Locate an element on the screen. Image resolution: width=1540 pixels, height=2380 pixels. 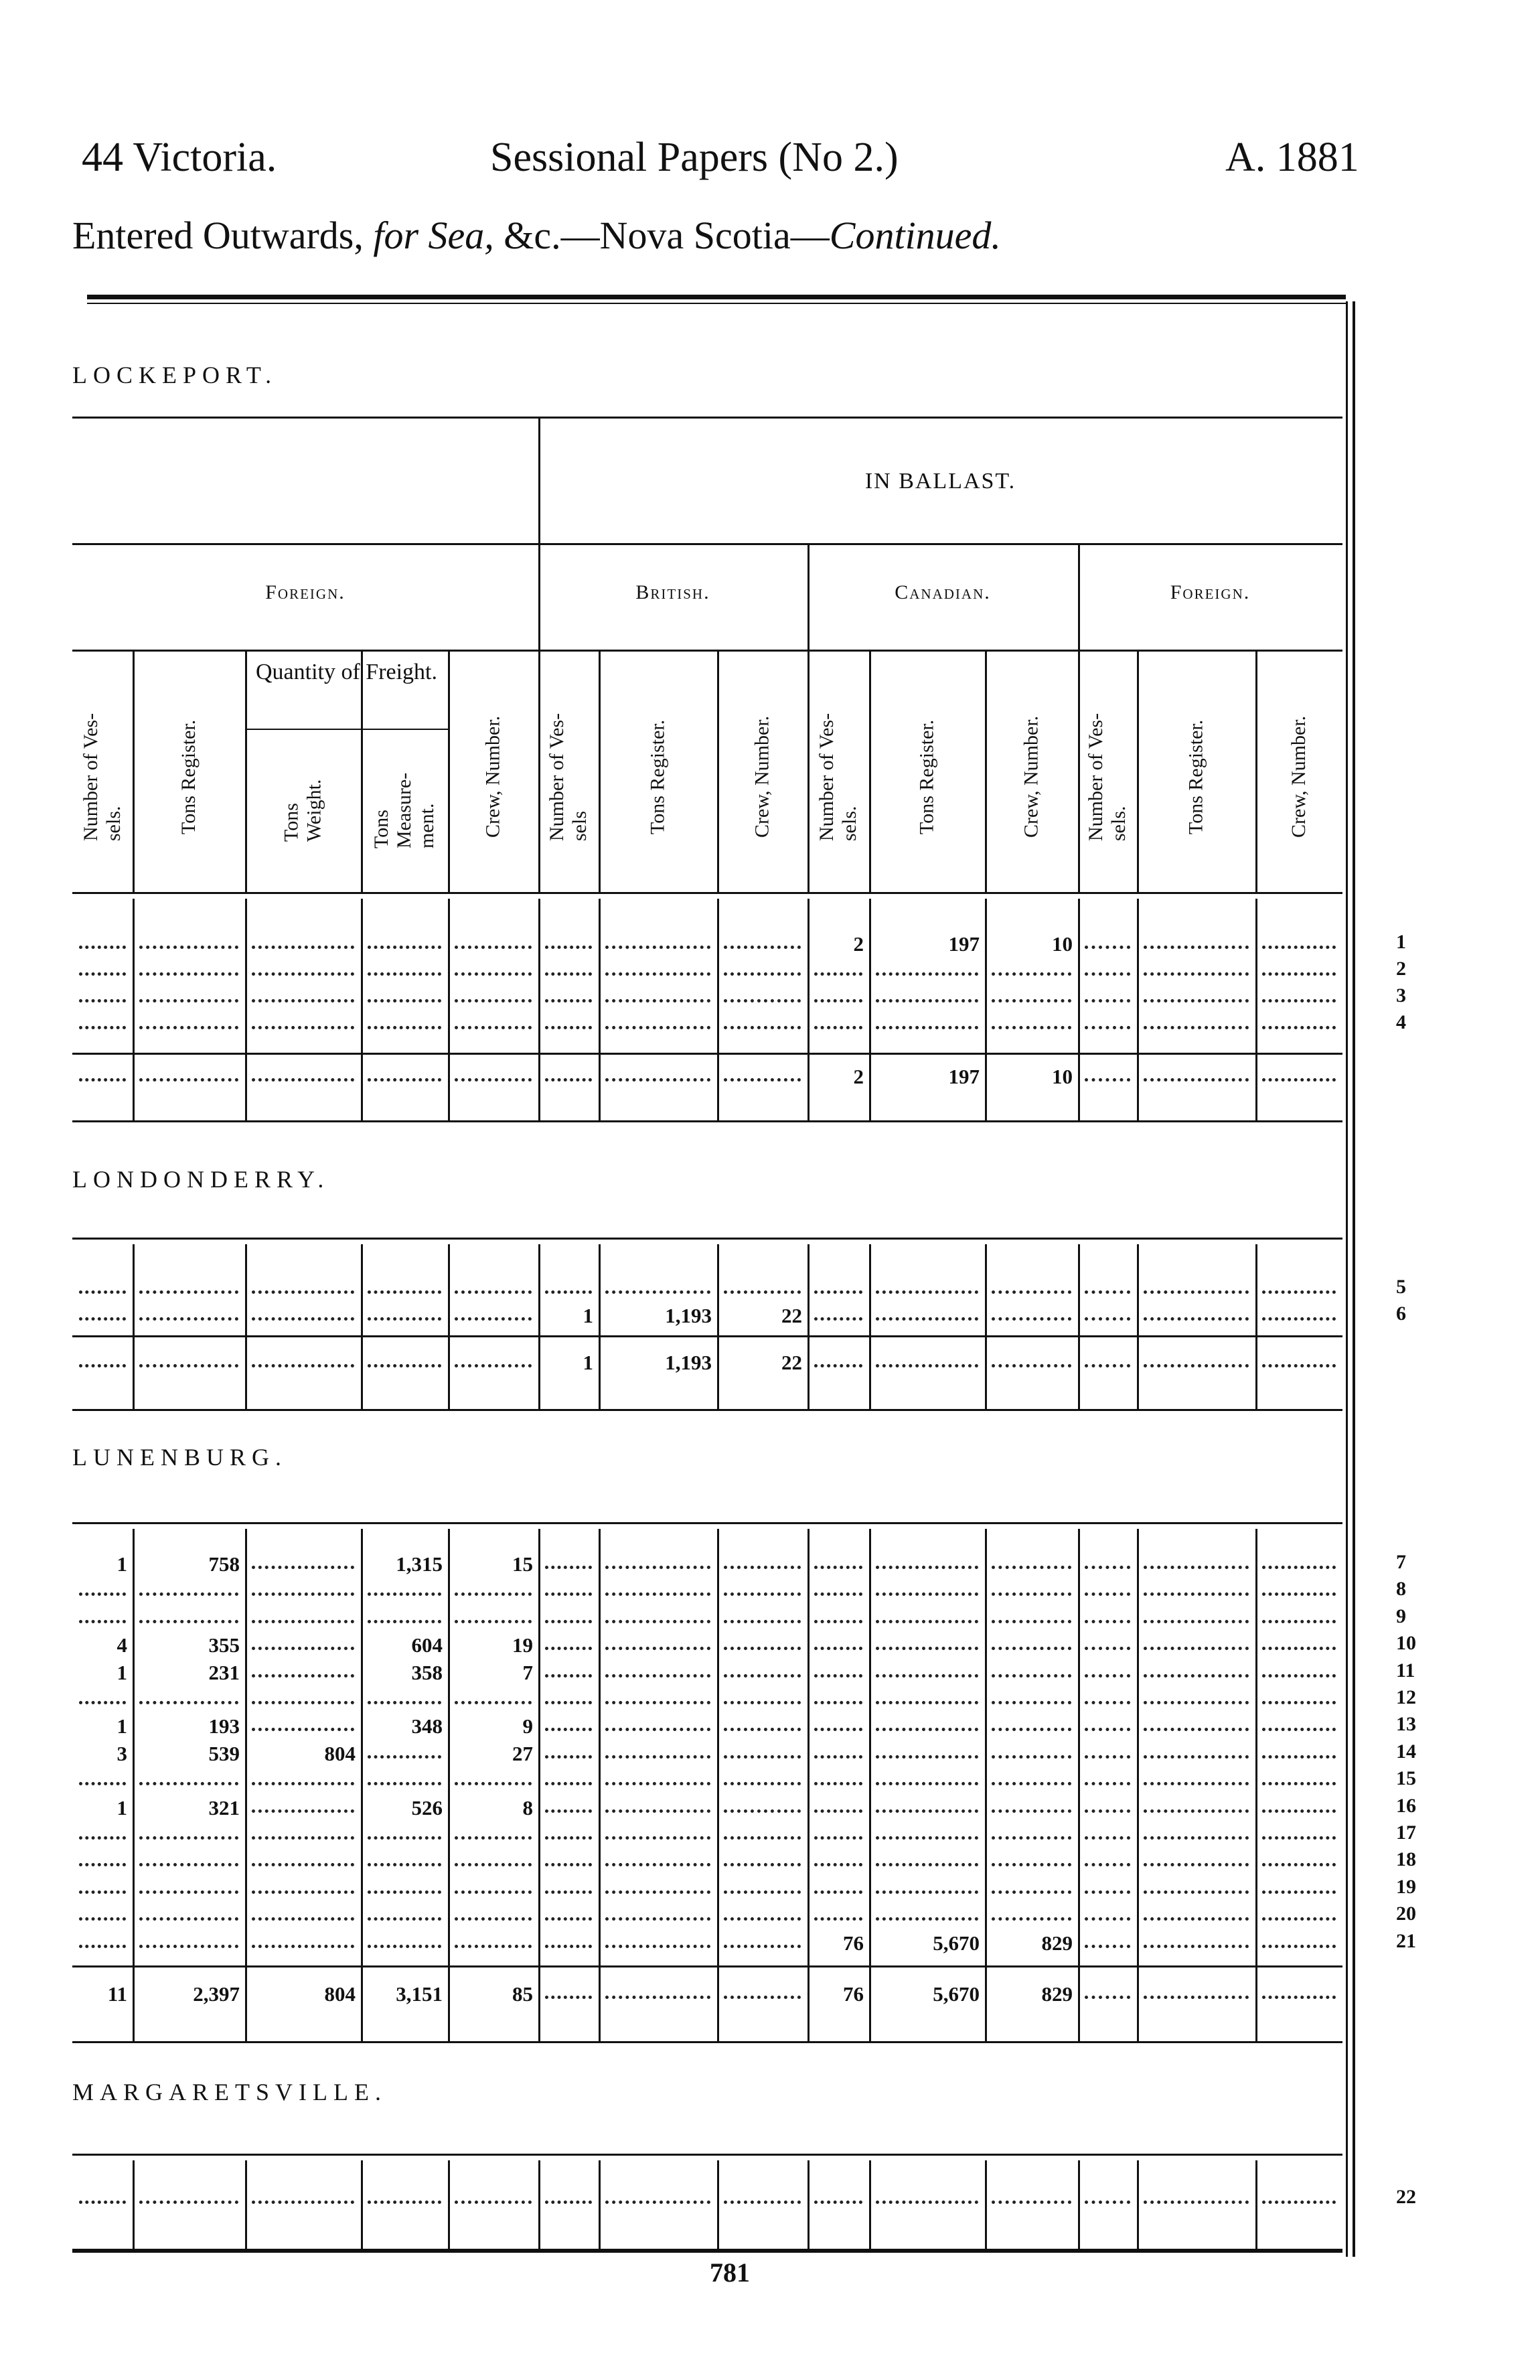
data-cell: 358 is located at coordinates (427, 1672).